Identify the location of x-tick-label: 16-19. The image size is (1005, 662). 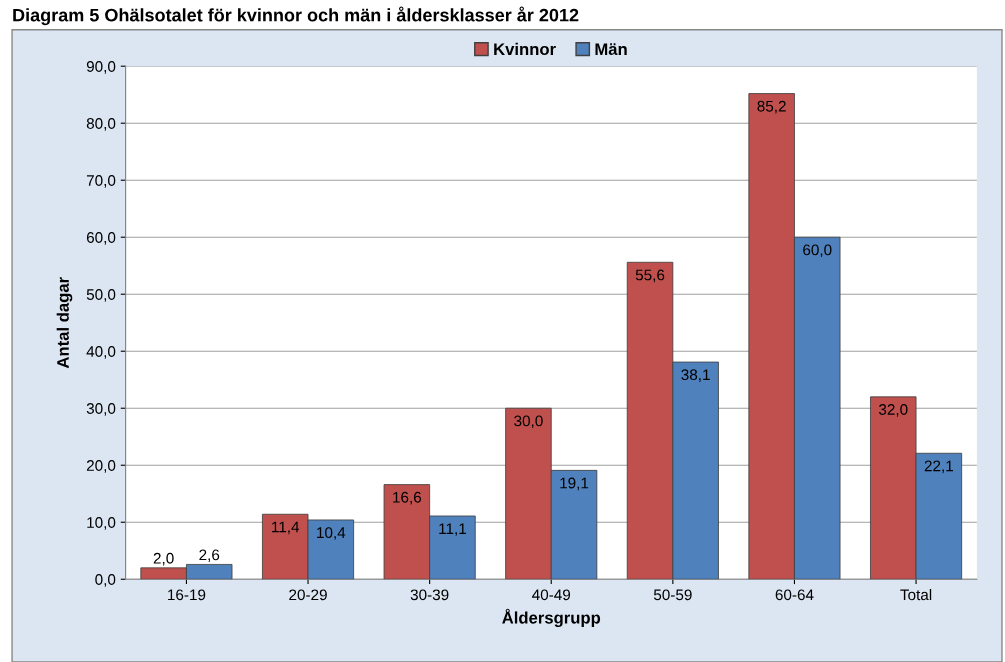
(187, 595).